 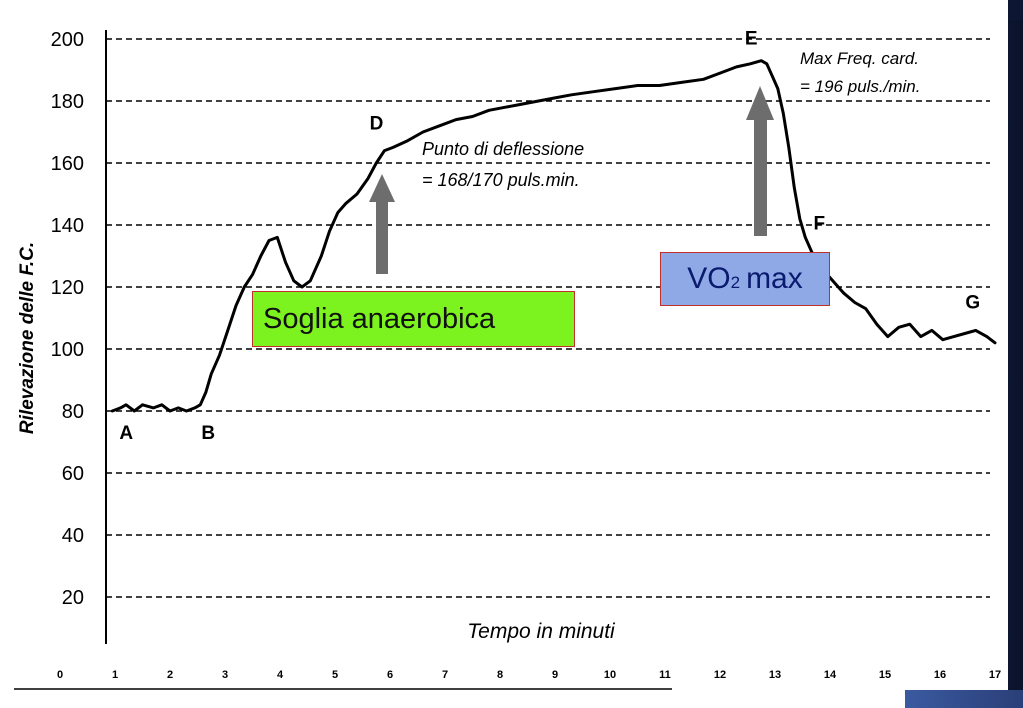 What do you see at coordinates (126, 433) in the screenshot?
I see `point-label-a: A` at bounding box center [126, 433].